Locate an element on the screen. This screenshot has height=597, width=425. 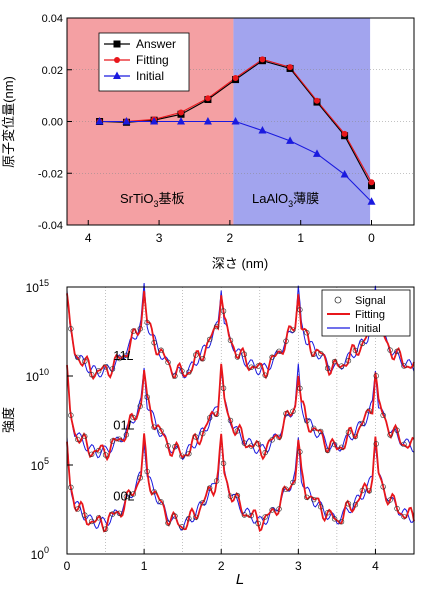
legend-marker-initial is located at coordinates (117, 75).